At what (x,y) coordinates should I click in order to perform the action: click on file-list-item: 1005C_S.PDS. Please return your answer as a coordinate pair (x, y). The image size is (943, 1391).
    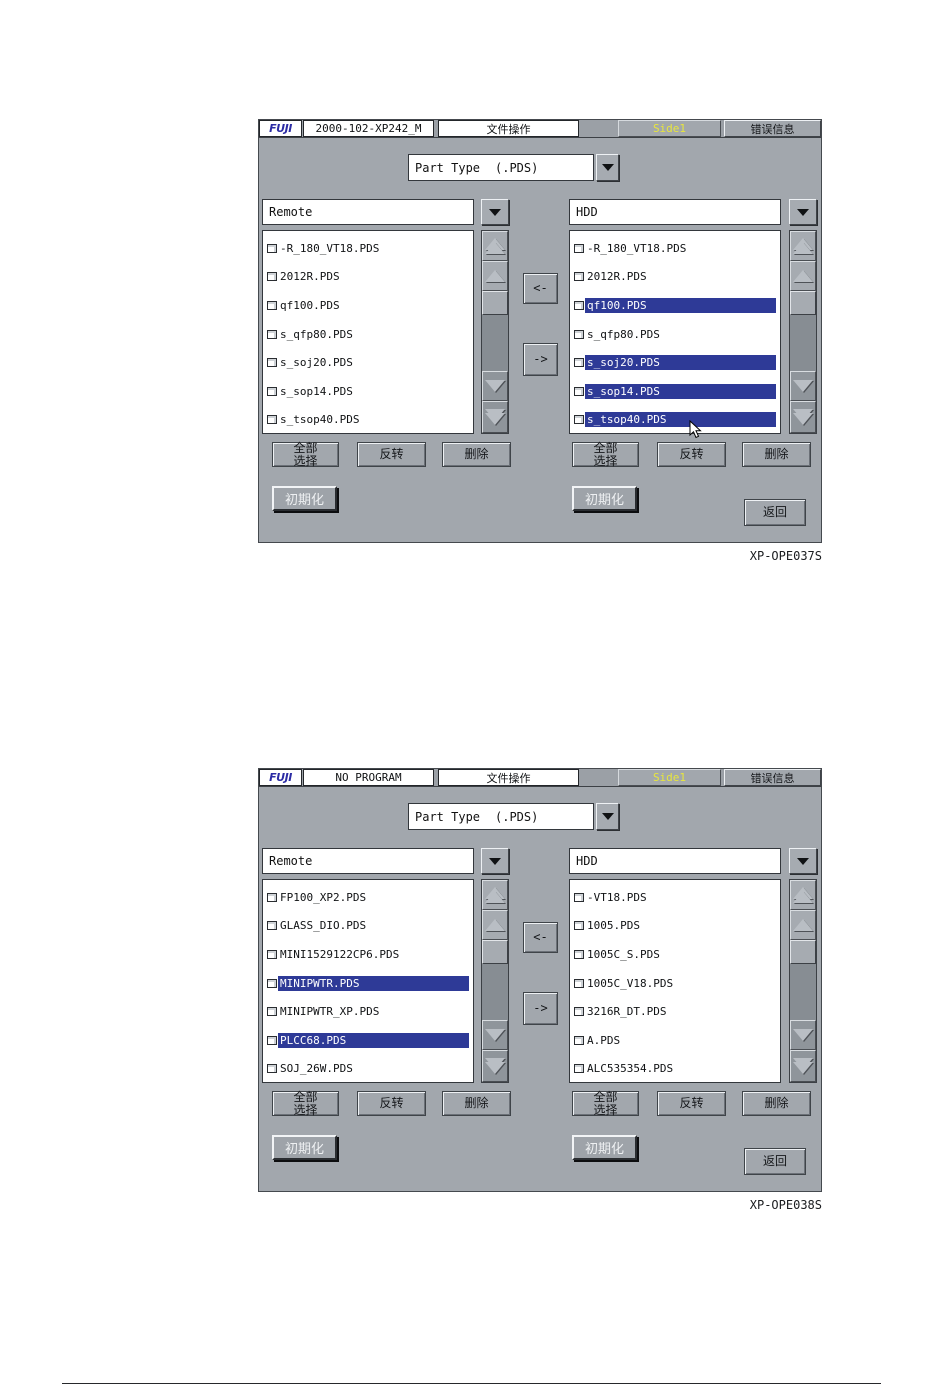
    Looking at the image, I should click on (675, 954).